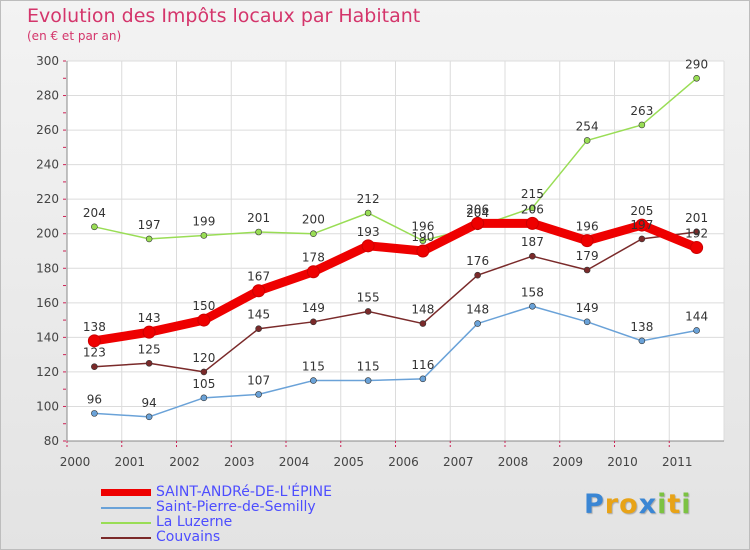  Describe the element at coordinates (696, 316) in the screenshot. I see `data-label: 144` at that location.